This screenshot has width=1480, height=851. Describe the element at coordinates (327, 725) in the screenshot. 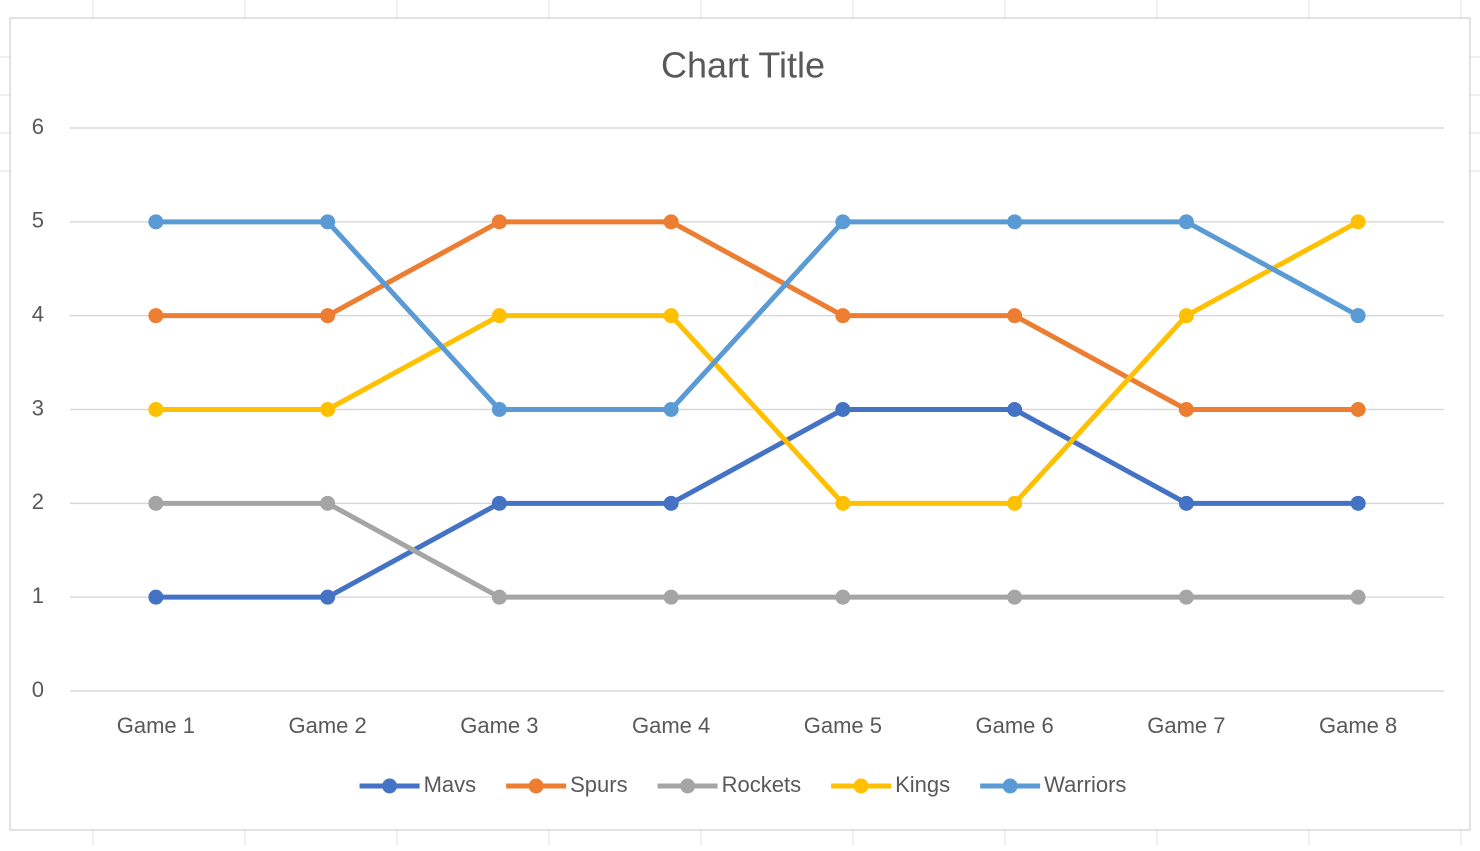

I see `x-tick-label: Game 2` at that location.